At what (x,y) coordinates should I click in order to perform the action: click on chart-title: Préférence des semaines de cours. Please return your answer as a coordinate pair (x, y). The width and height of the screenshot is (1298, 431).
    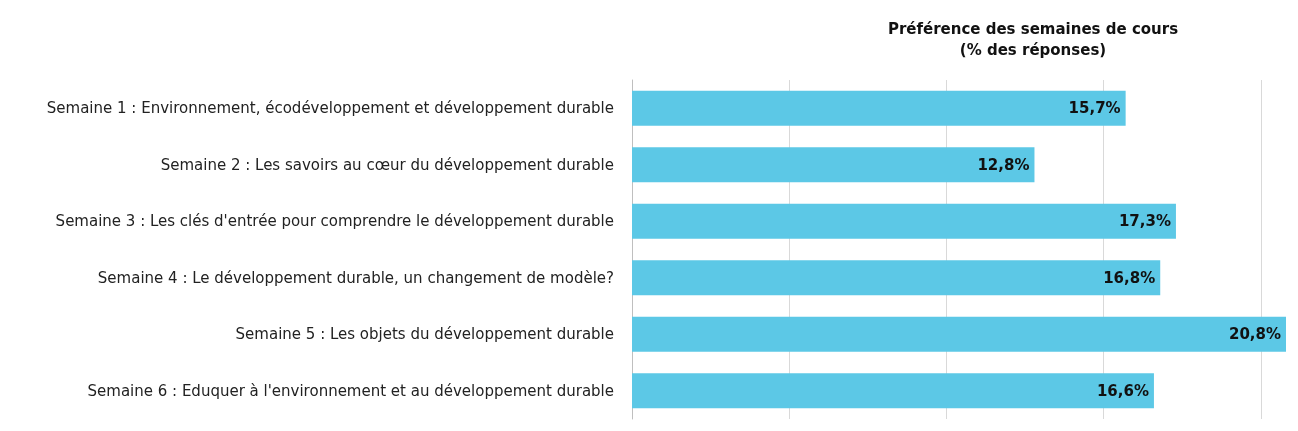
    Looking at the image, I should click on (1033, 28).